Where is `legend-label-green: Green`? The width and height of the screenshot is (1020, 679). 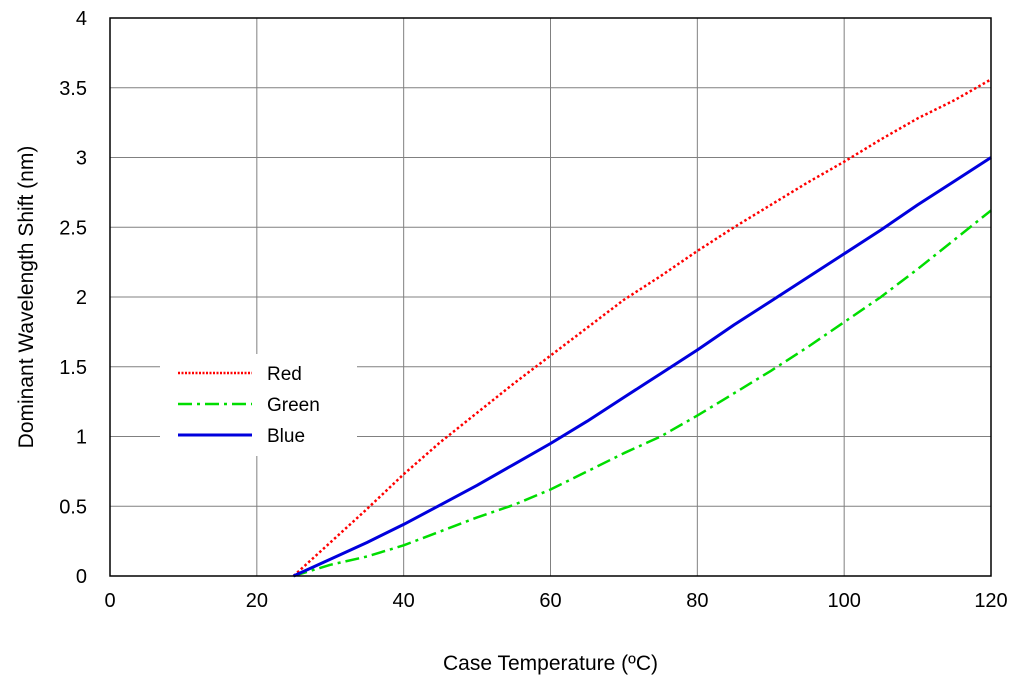 legend-label-green: Green is located at coordinates (293, 405).